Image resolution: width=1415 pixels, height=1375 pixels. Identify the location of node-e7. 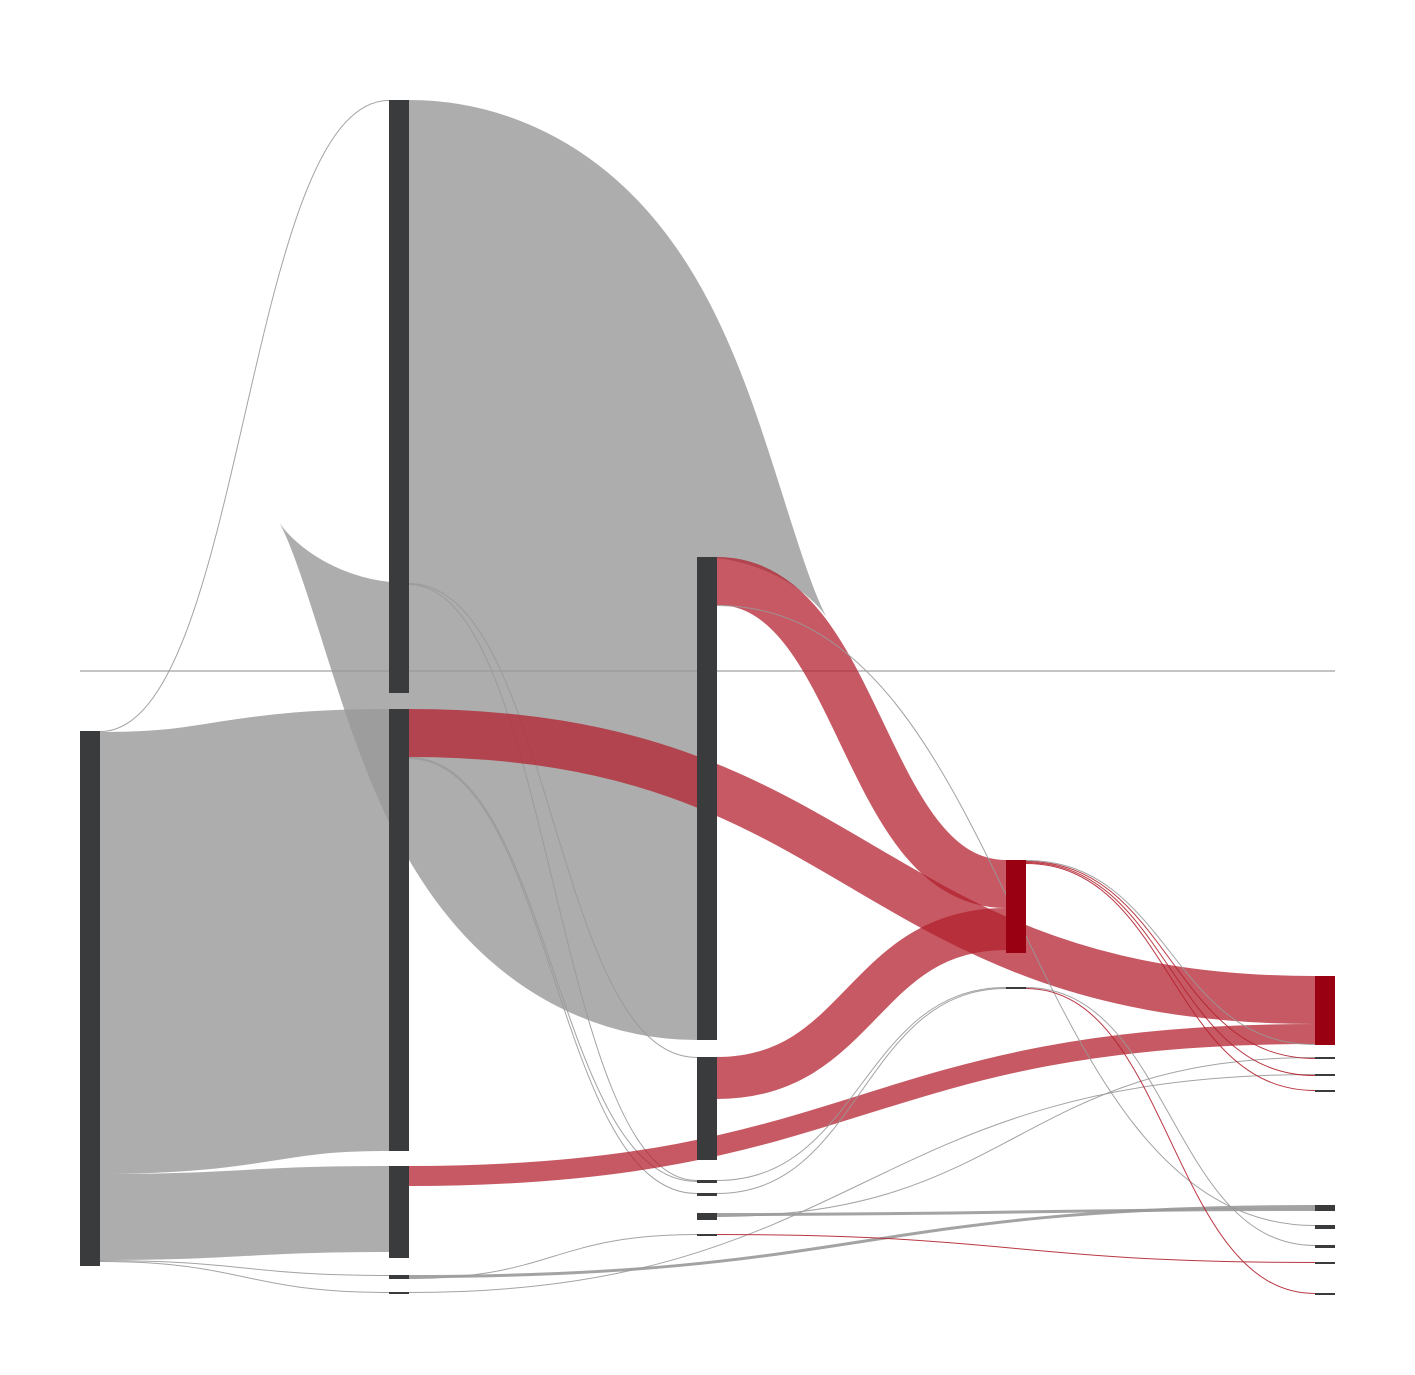
(1325, 1246).